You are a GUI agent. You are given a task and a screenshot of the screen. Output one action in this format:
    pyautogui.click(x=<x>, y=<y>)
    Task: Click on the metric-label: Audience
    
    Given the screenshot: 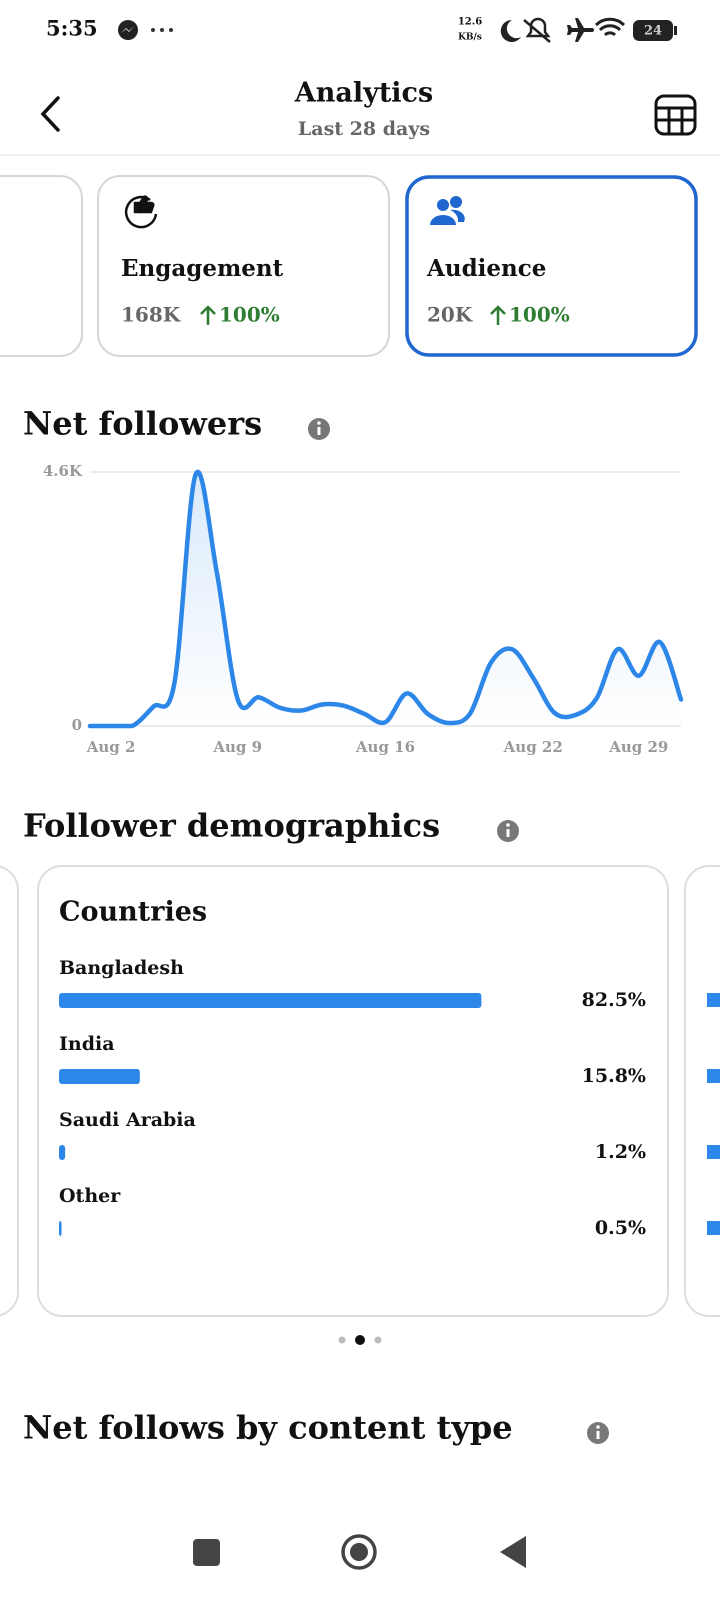 What is the action you would take?
    pyautogui.click(x=486, y=268)
    